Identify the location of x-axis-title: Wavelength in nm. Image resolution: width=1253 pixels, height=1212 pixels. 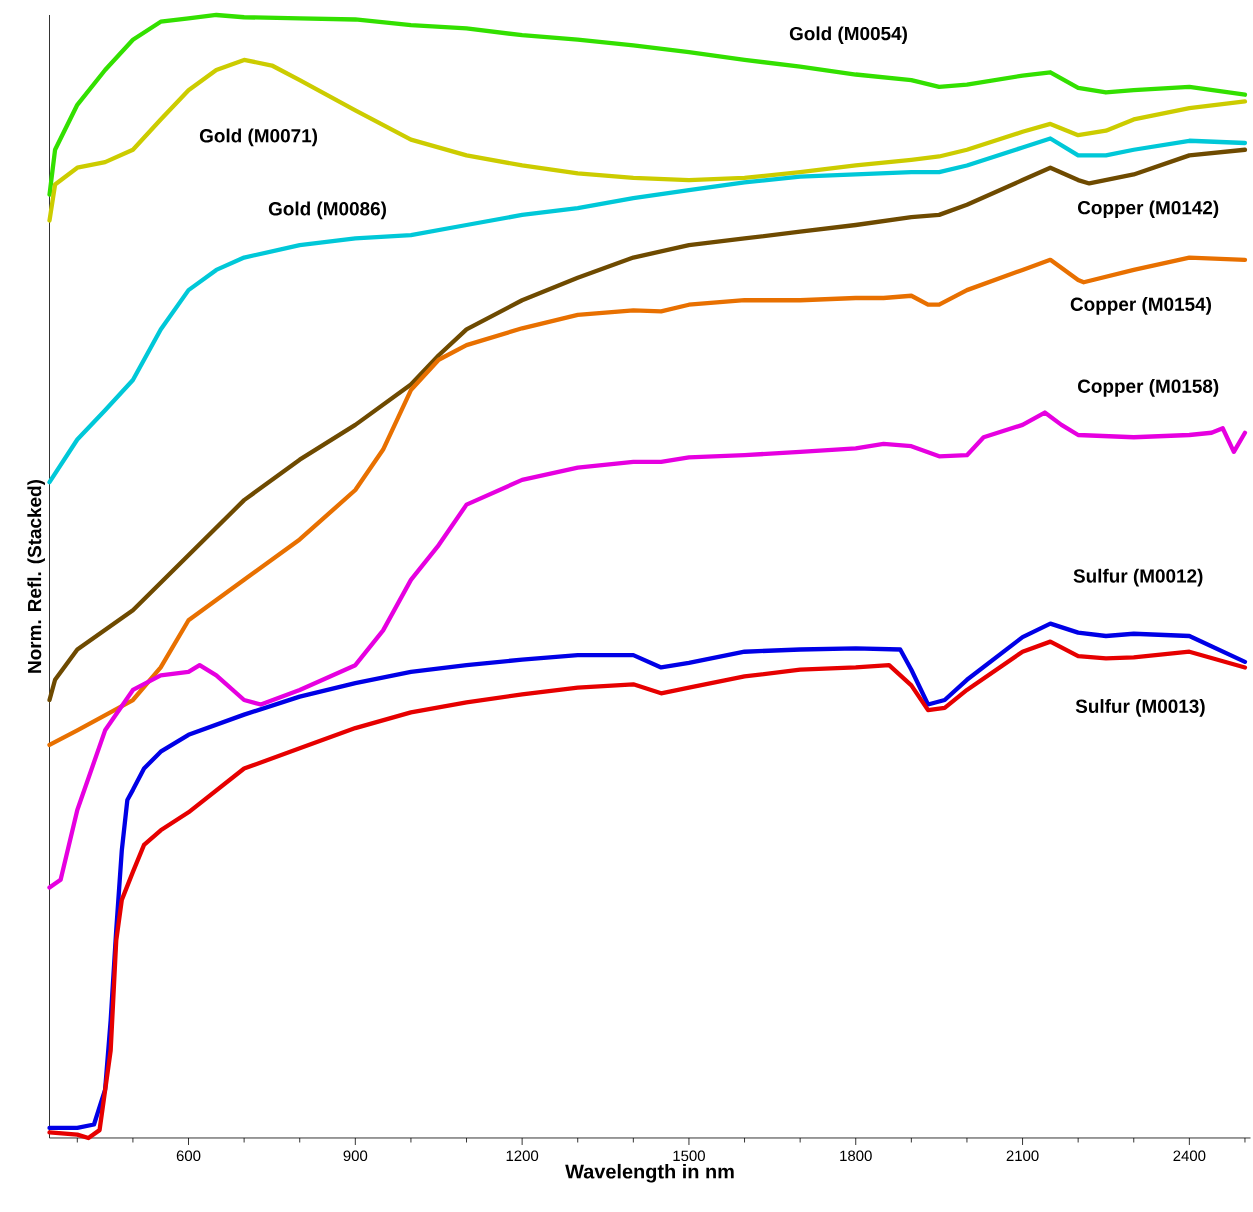
(649, 1173).